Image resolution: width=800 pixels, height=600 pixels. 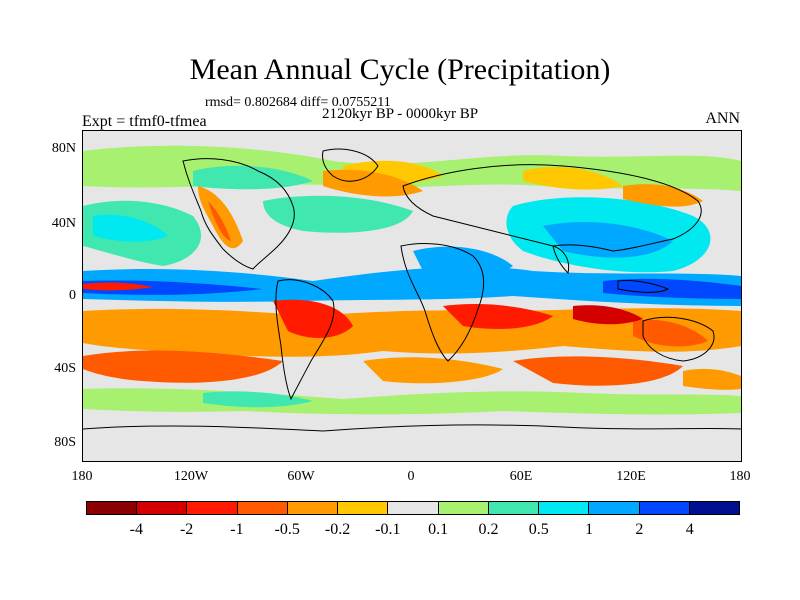 I want to click on lat-label-80s: 80S, so click(x=65, y=442).